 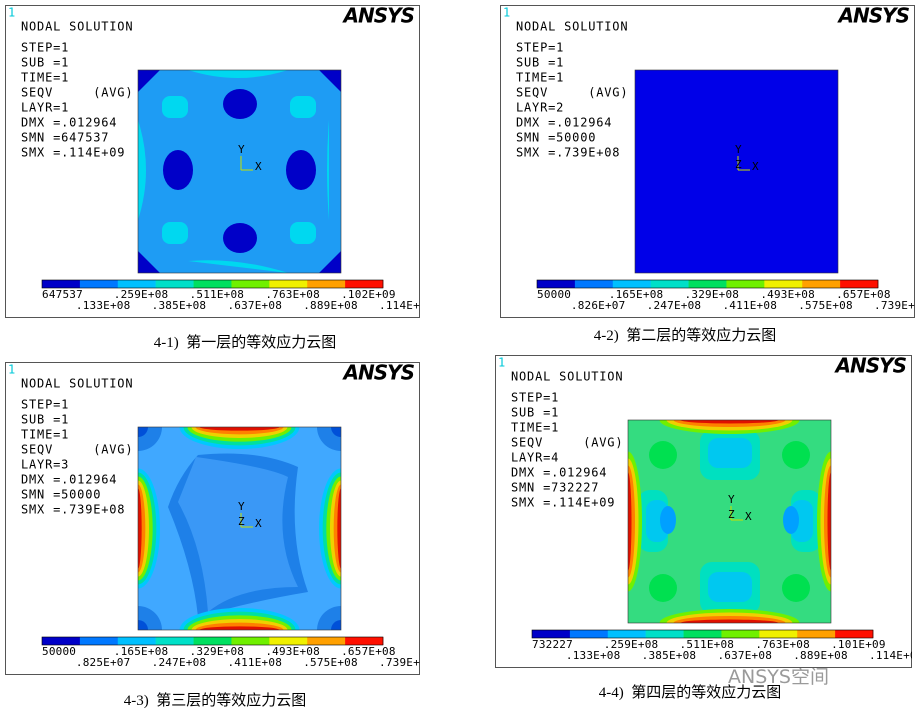 I want to click on legend-label: .133E+08, so click(x=593, y=655).